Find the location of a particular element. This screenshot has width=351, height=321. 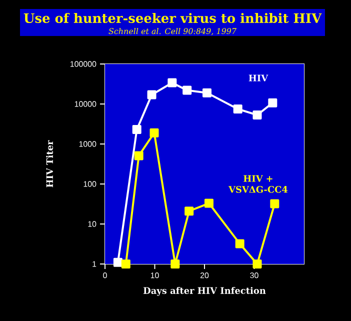

text: HIV is located at coordinates (258, 78).